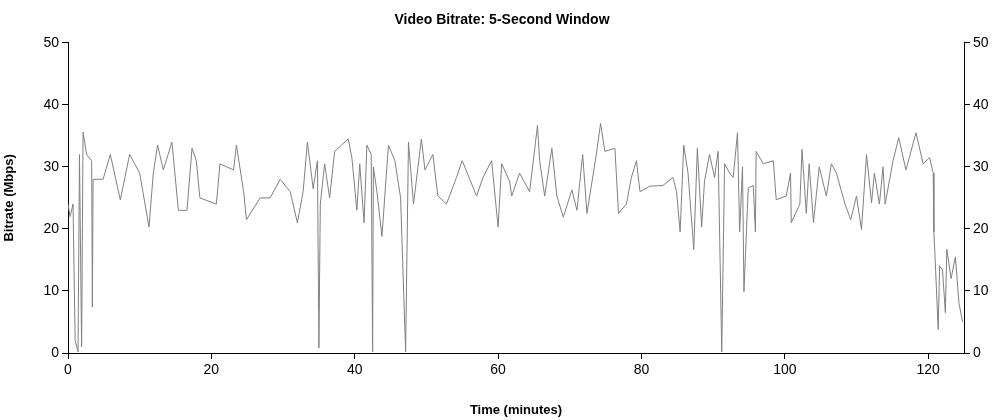  Describe the element at coordinates (981, 227) in the screenshot. I see `y2-tick-label: 20` at that location.